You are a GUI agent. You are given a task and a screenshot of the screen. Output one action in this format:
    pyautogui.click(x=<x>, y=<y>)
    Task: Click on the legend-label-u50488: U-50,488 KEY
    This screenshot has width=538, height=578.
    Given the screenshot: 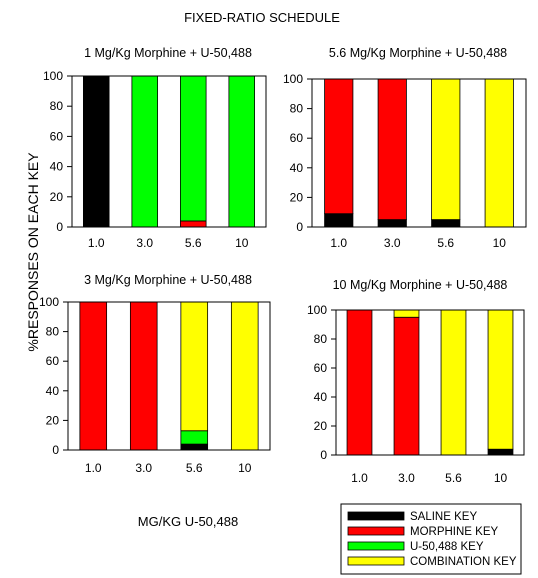 What is the action you would take?
    pyautogui.click(x=447, y=547)
    